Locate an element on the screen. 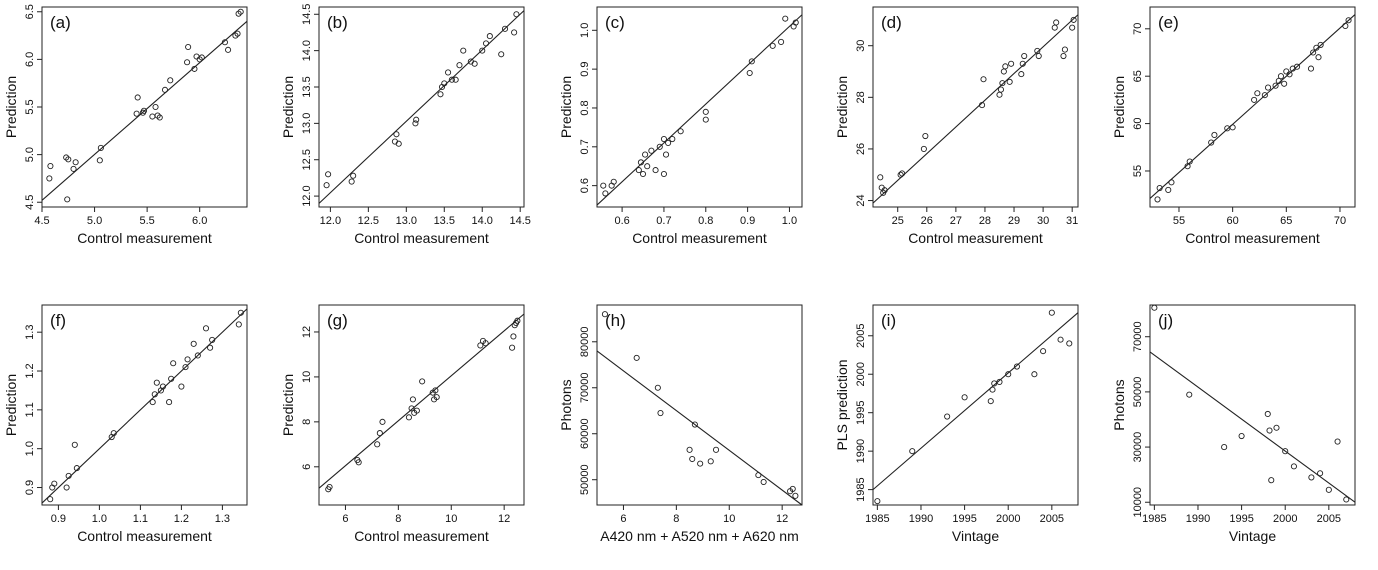 The width and height of the screenshot is (1378, 570). x-axis-label: Control measurement is located at coordinates (421, 536).